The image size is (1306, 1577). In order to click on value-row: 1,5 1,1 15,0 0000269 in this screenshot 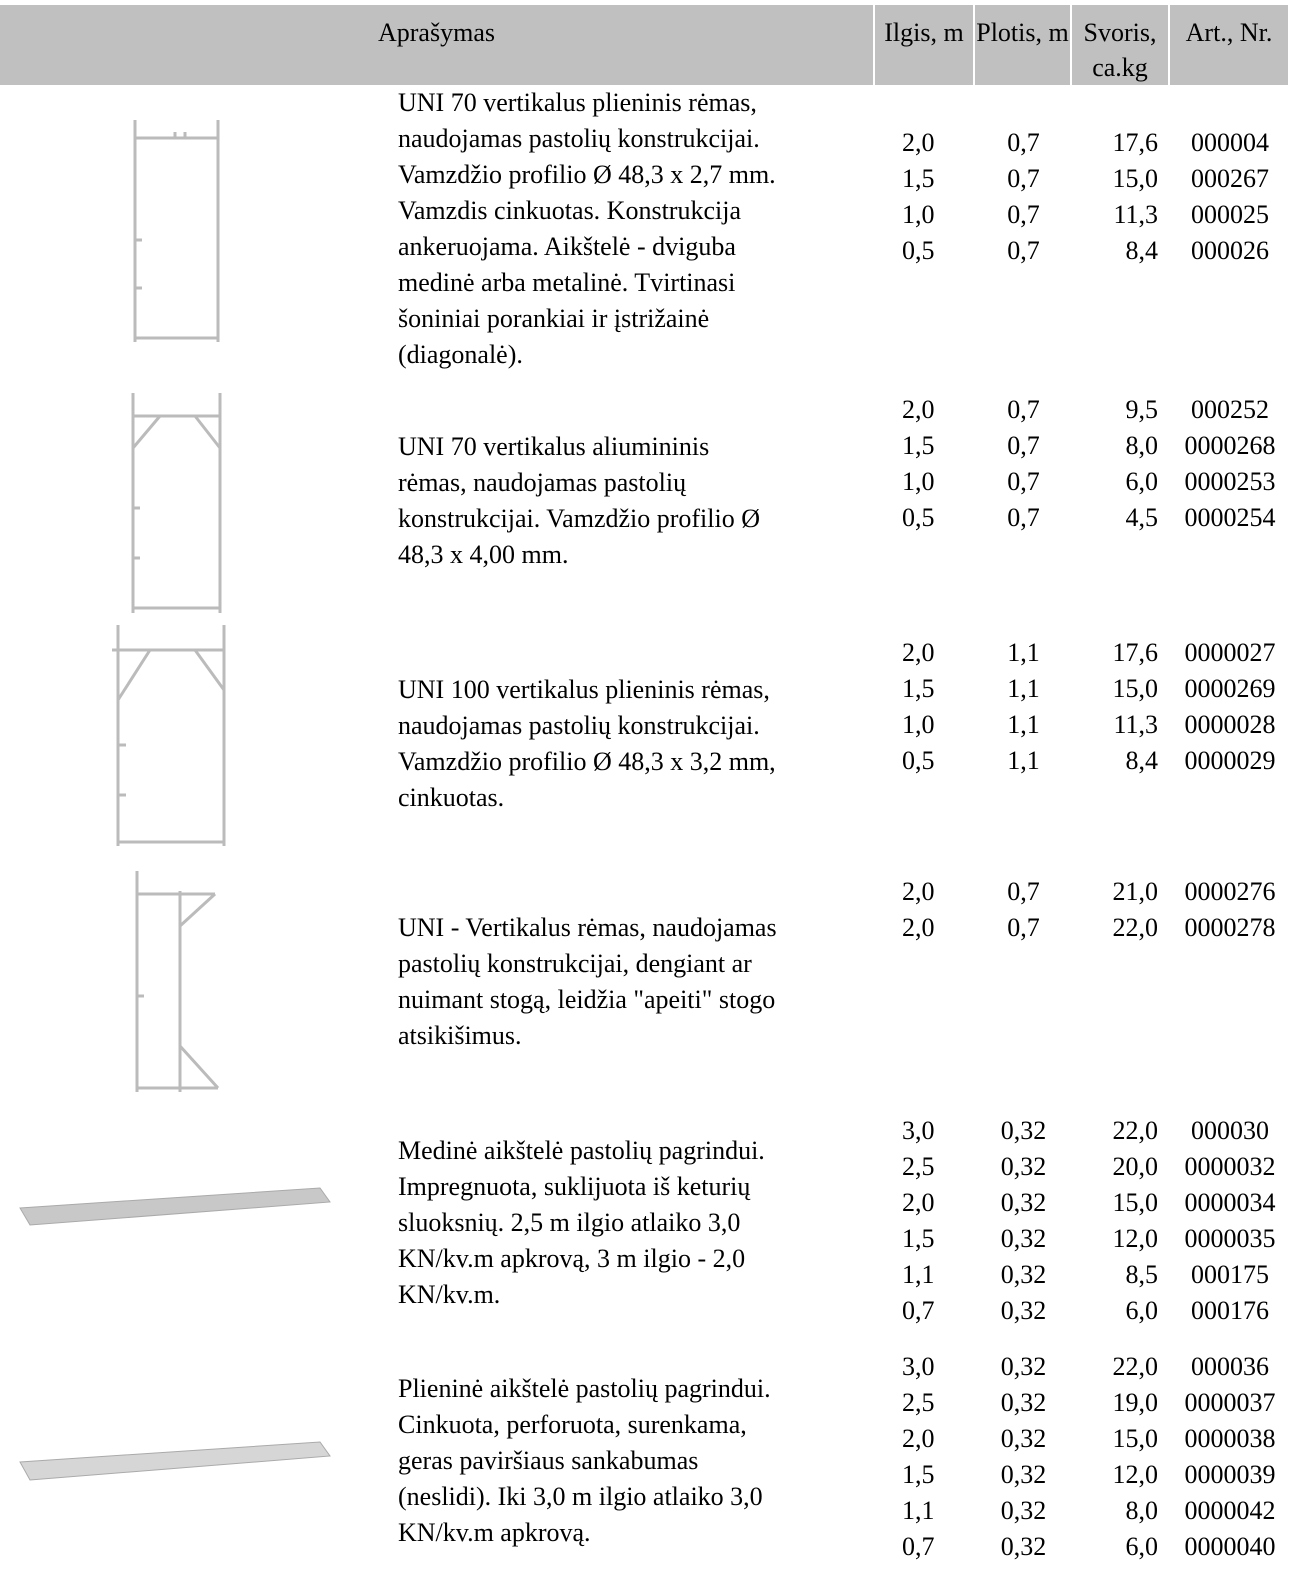, I will do `click(1082, 689)`.